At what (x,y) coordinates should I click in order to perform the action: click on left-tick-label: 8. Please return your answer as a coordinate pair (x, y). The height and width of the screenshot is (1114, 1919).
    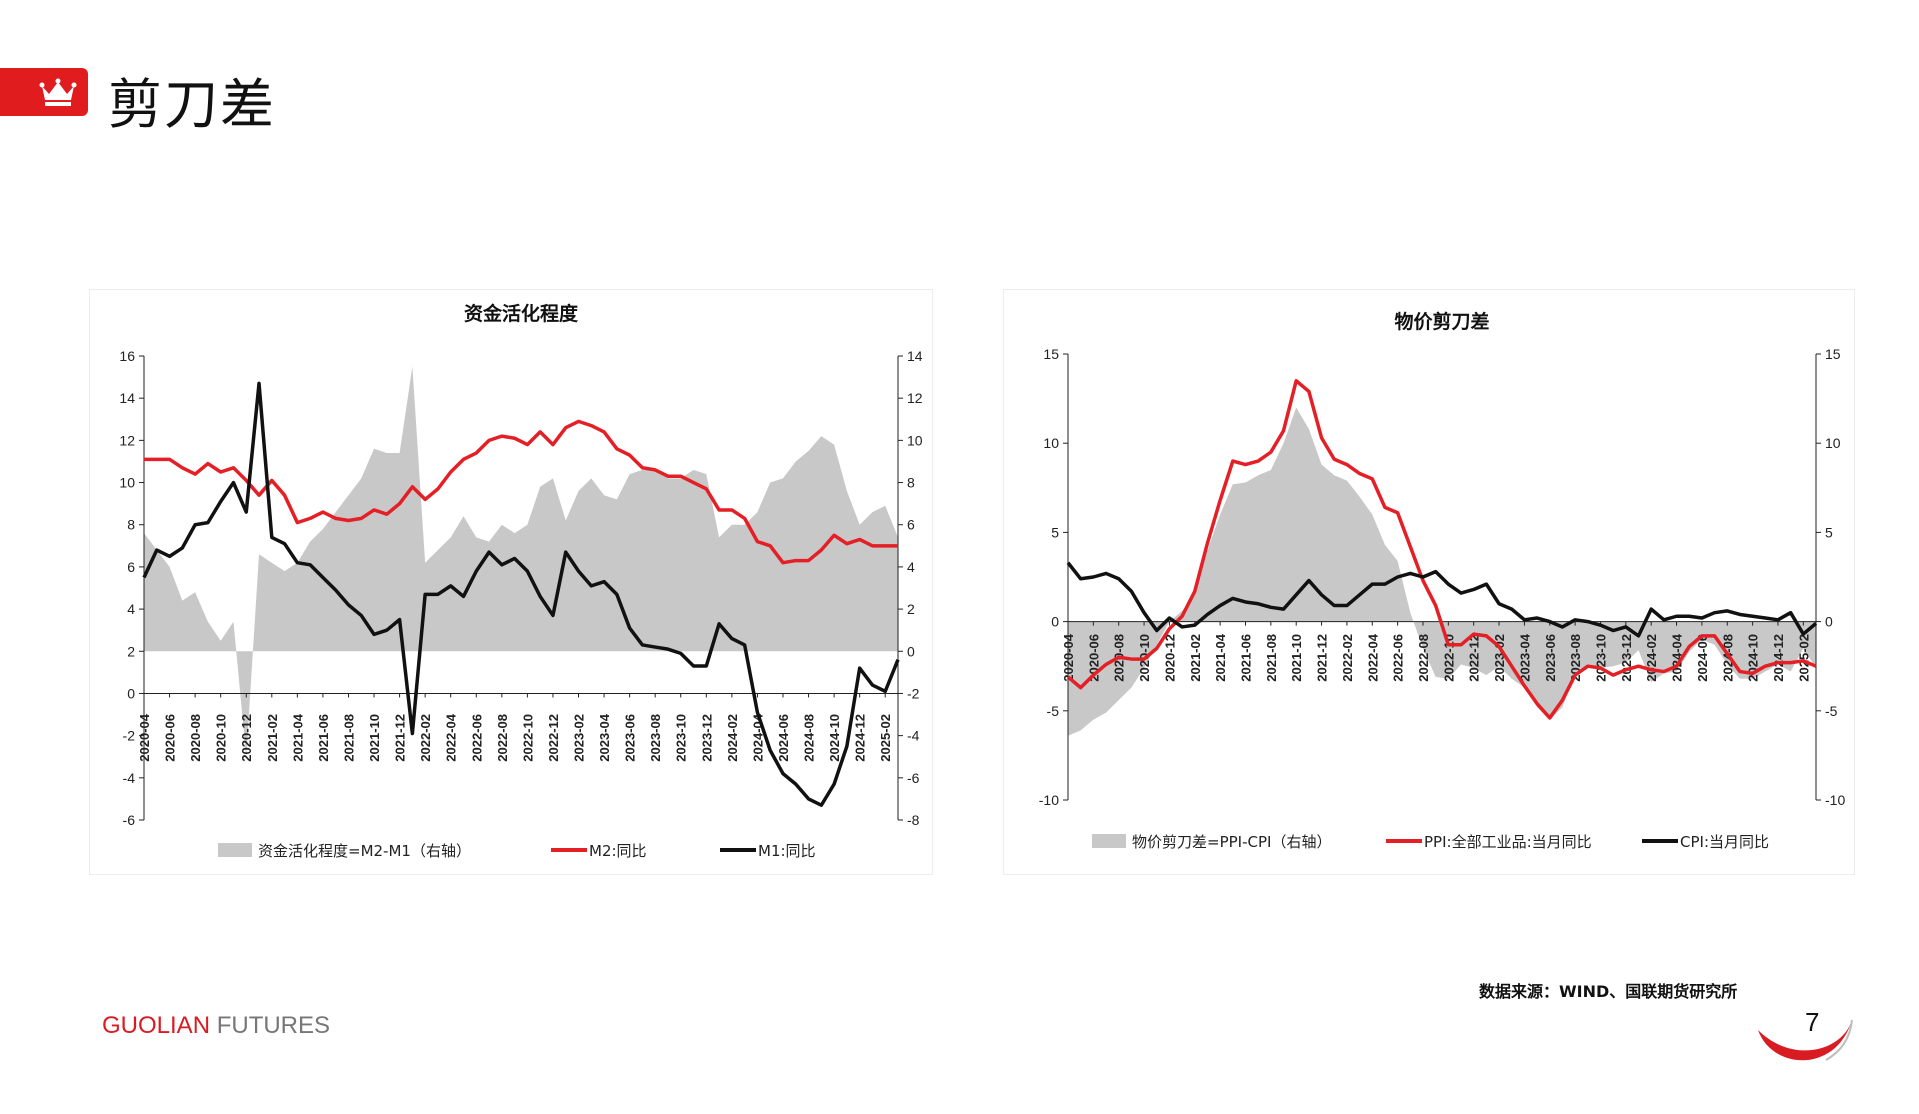
    Looking at the image, I should click on (131, 525).